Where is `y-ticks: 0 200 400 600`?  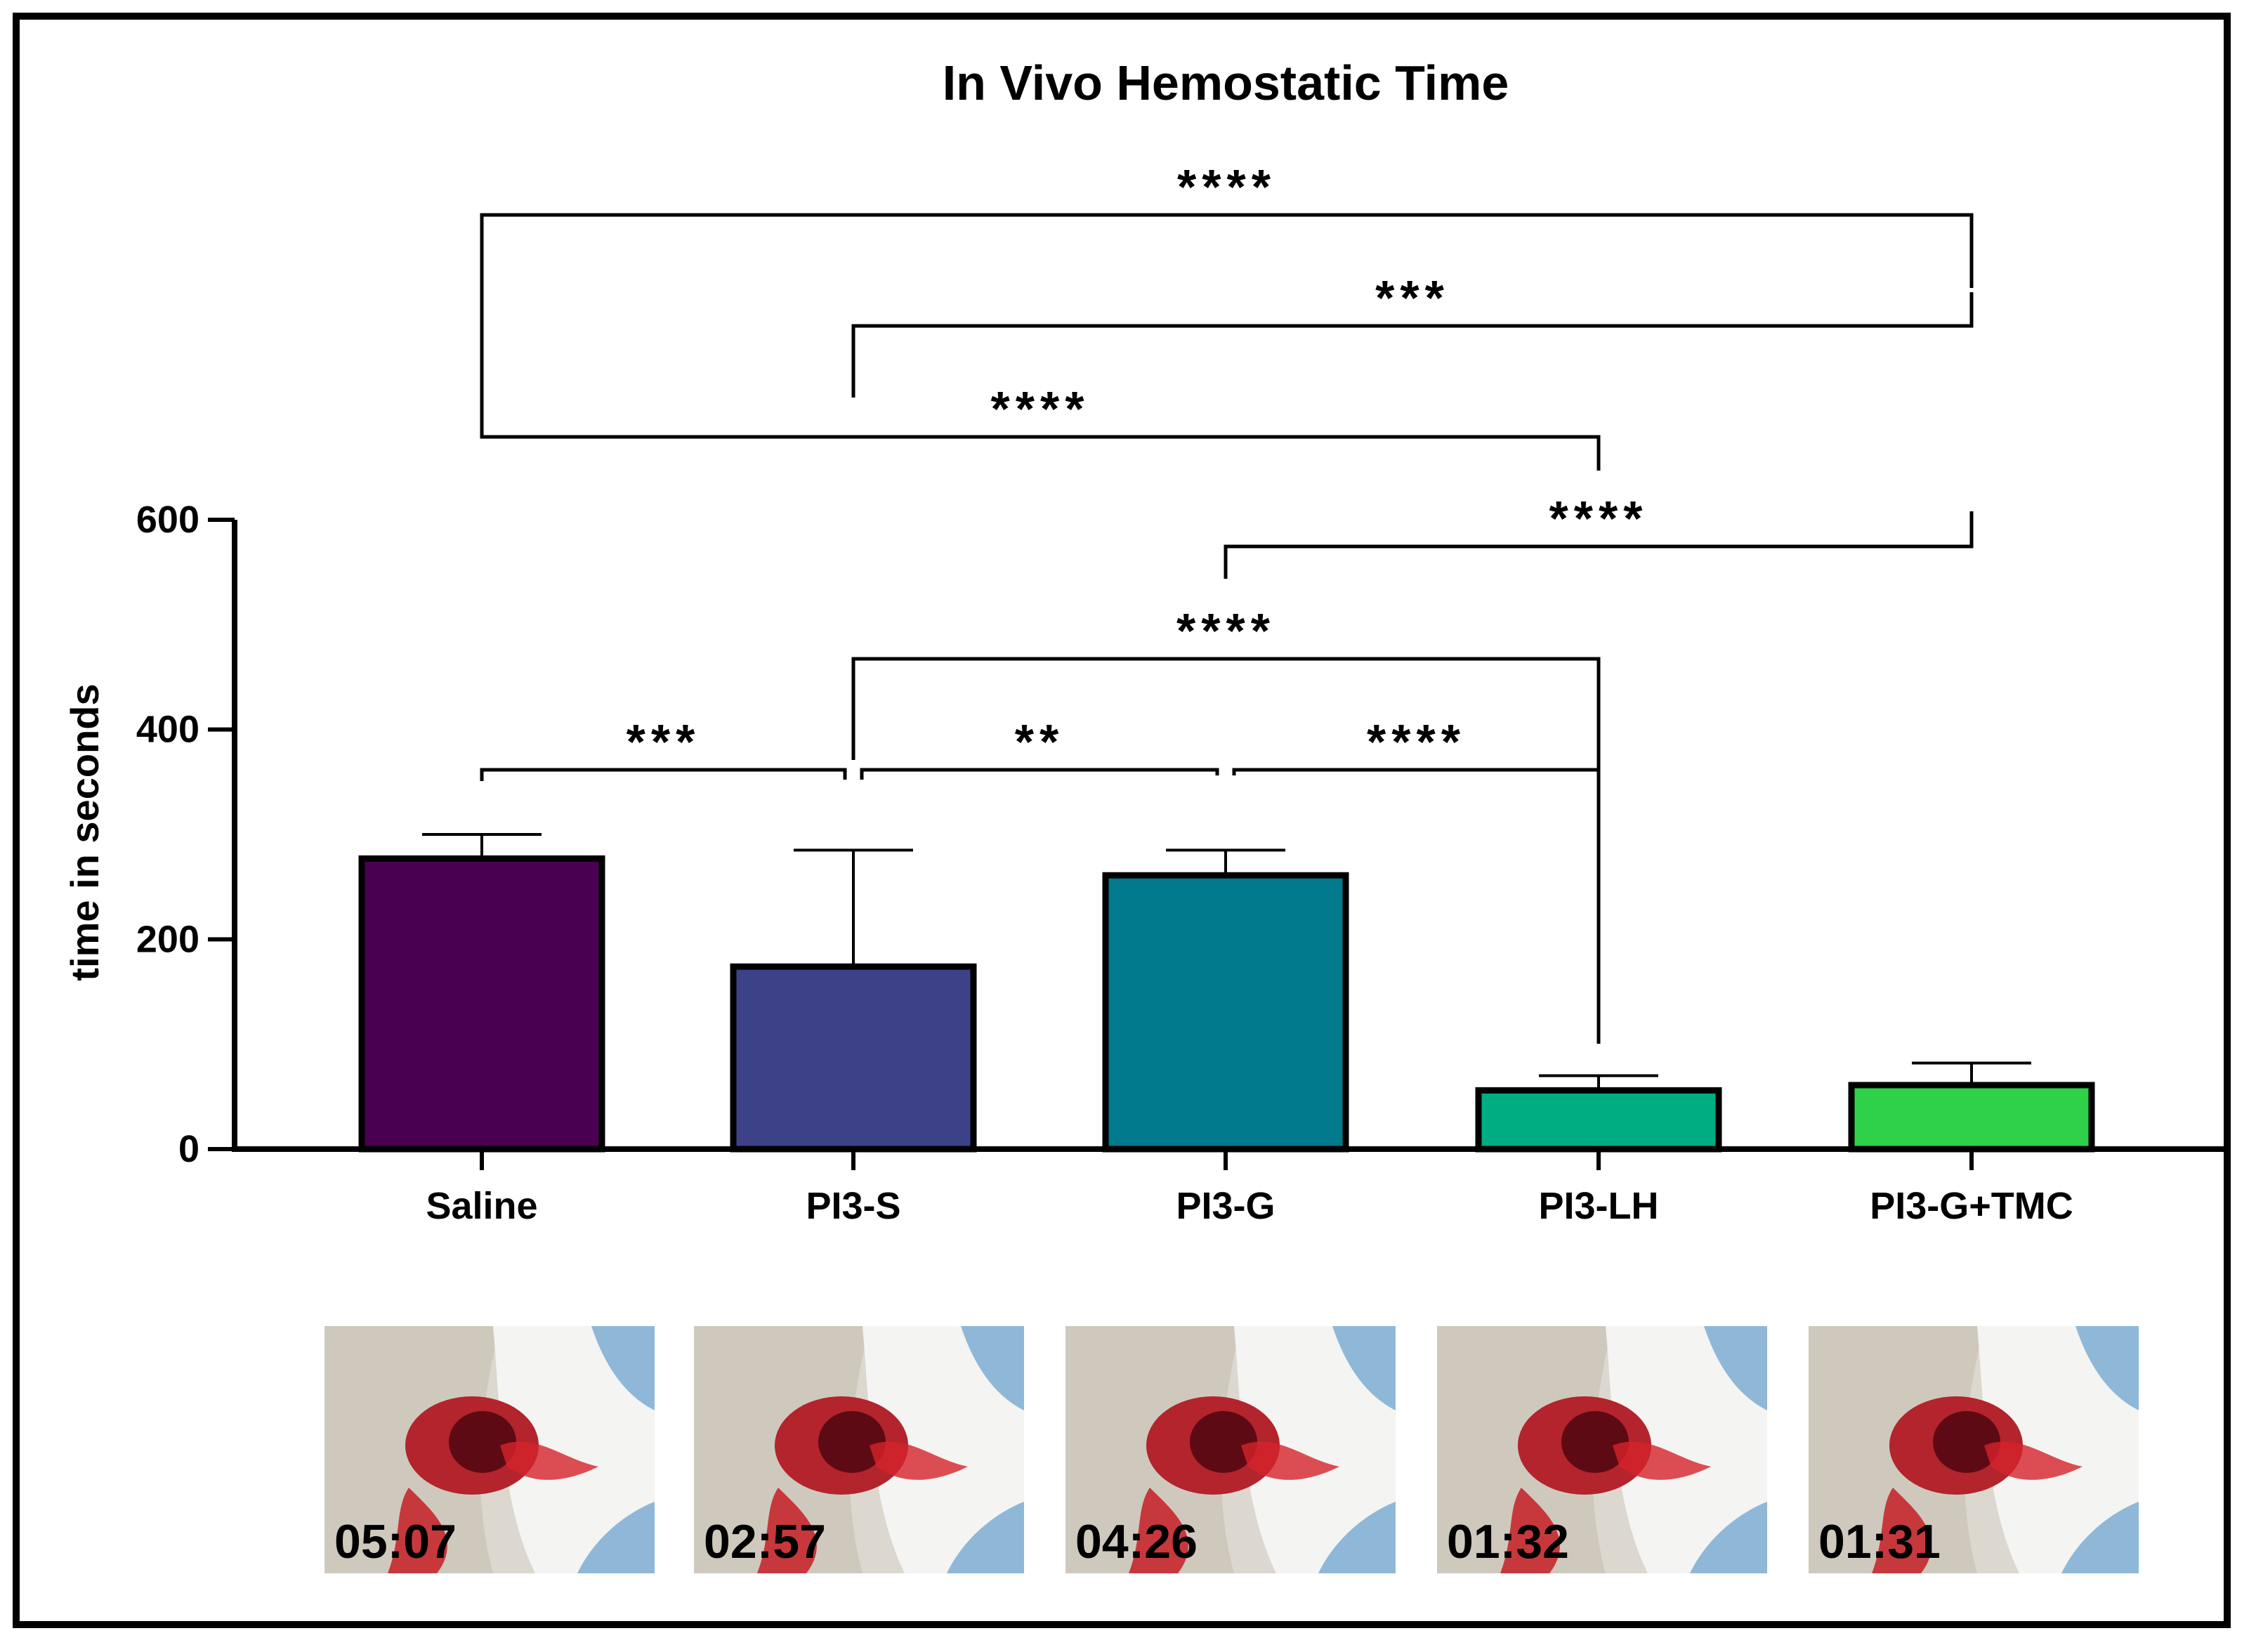 y-ticks: 0 200 400 600 is located at coordinates (185, 834).